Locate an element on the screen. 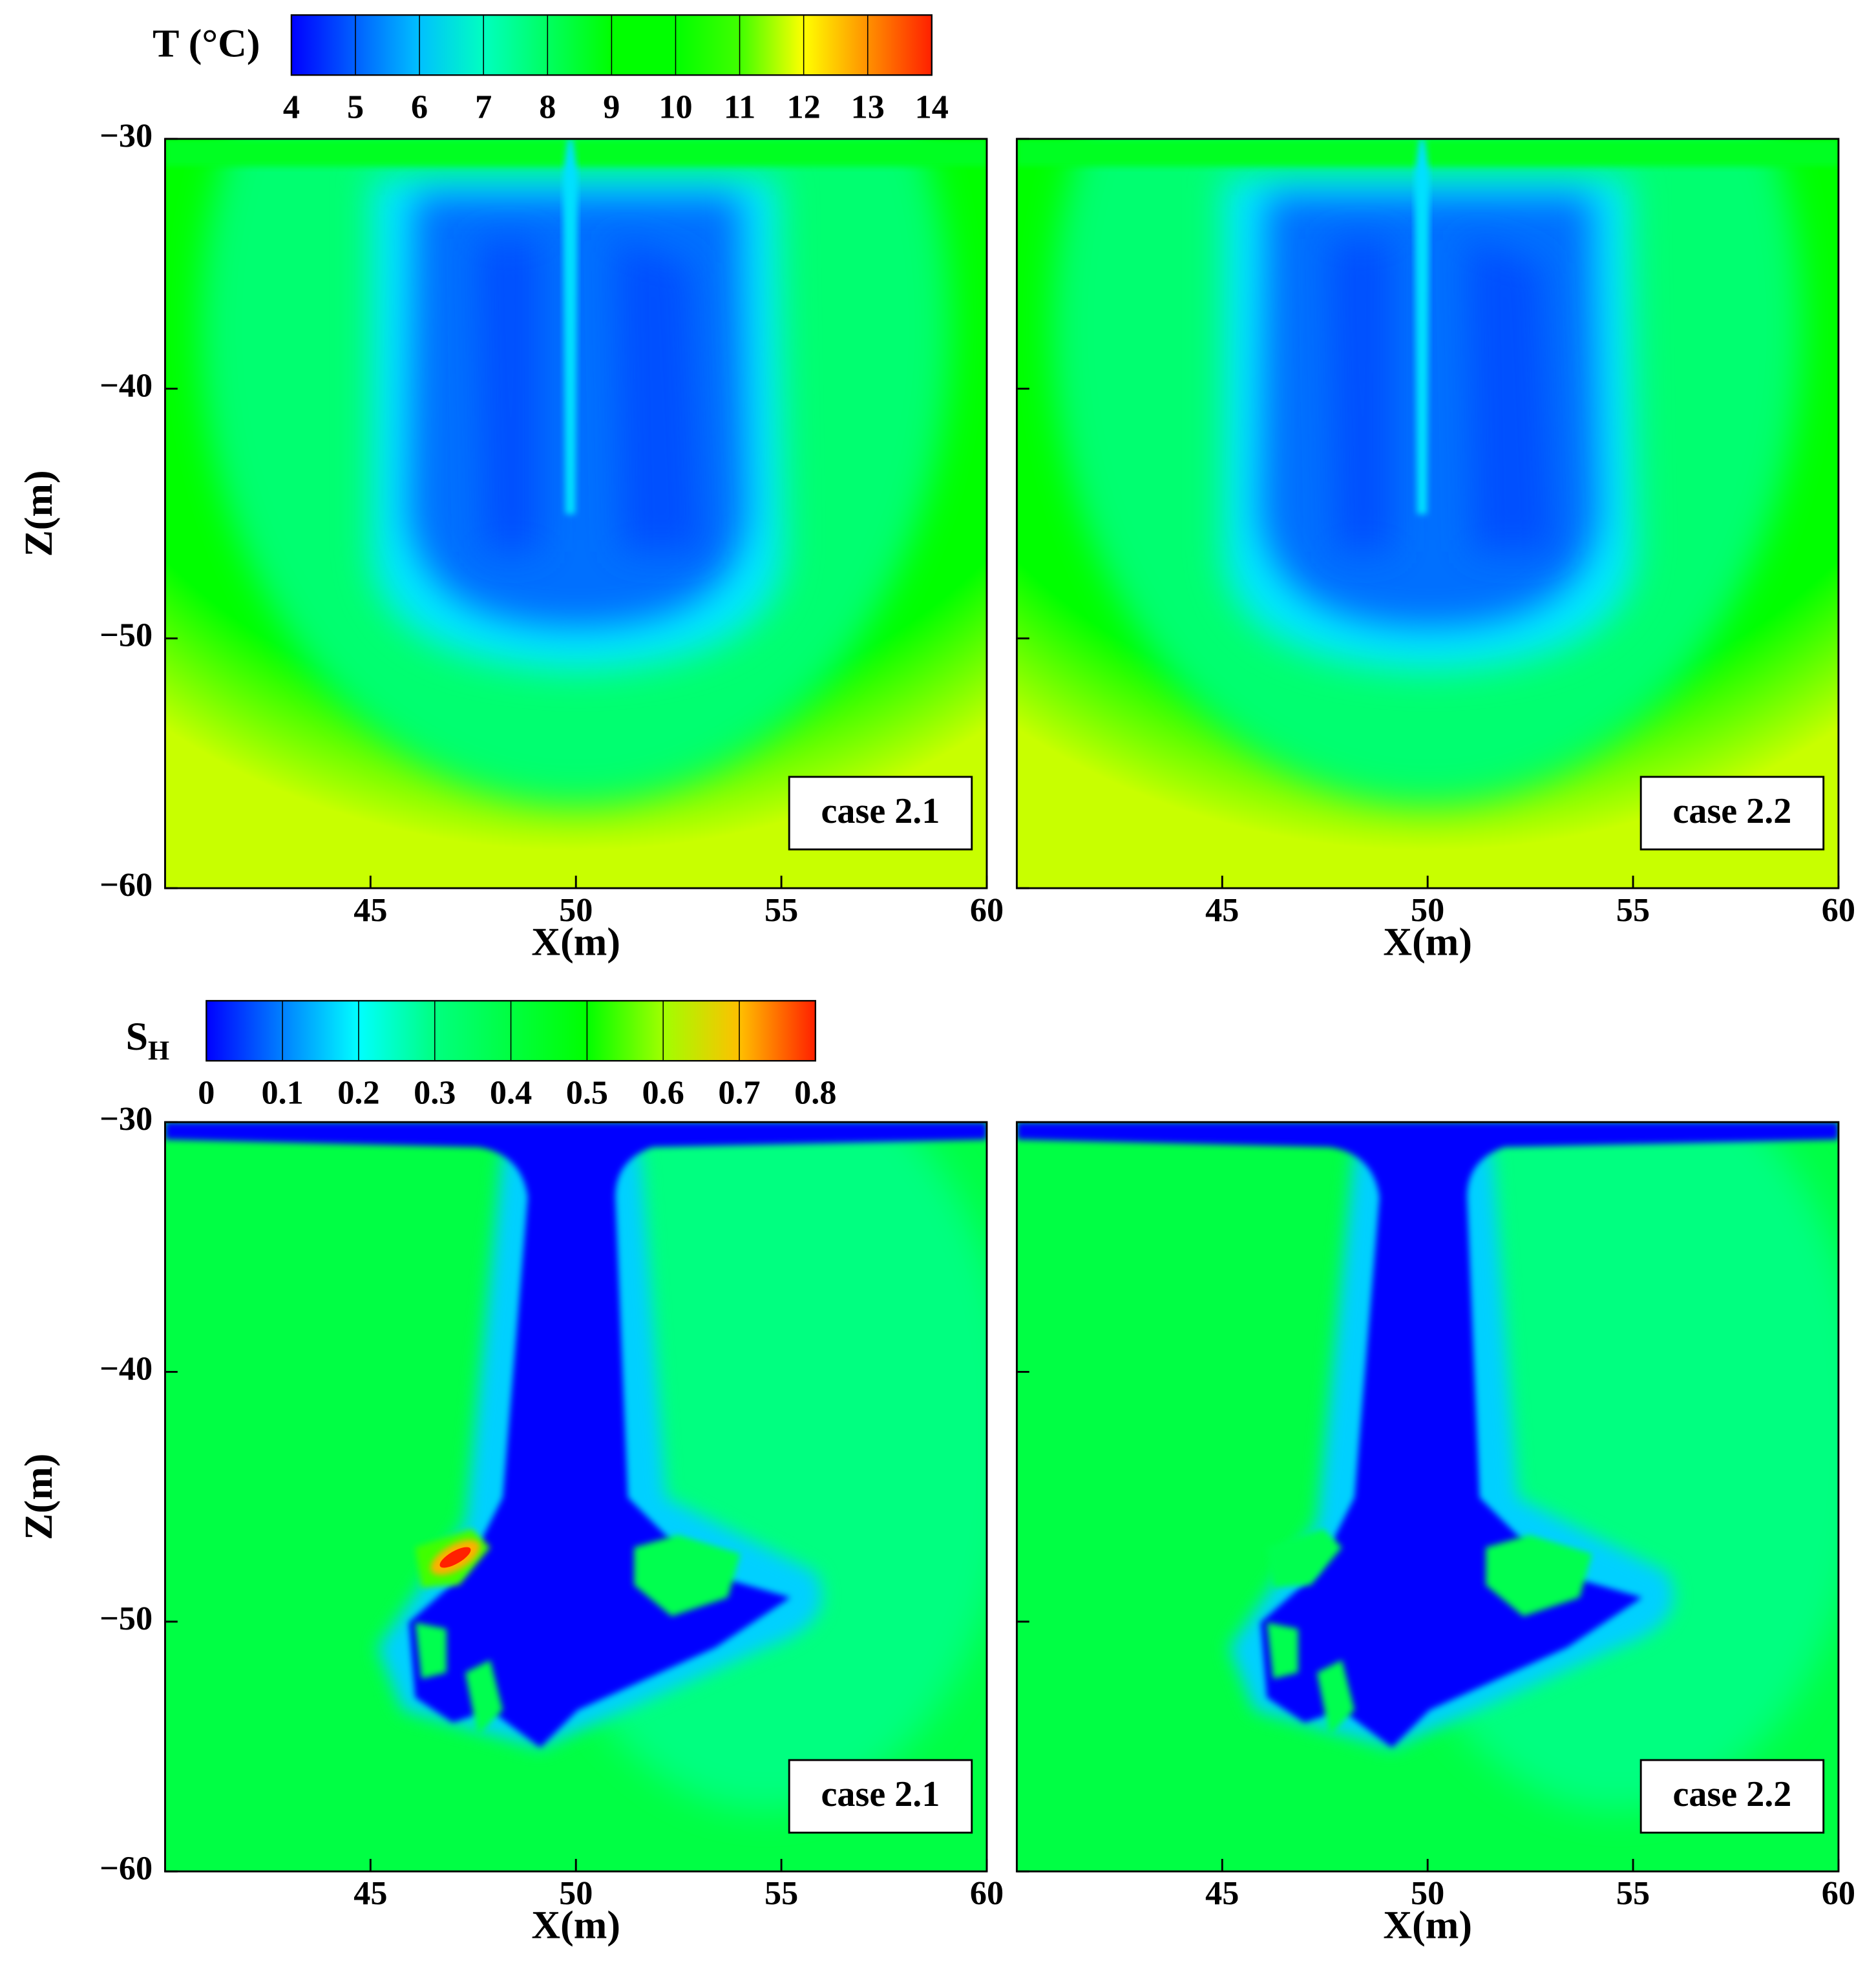  colorbar-label-sub: H is located at coordinates (158, 1050).